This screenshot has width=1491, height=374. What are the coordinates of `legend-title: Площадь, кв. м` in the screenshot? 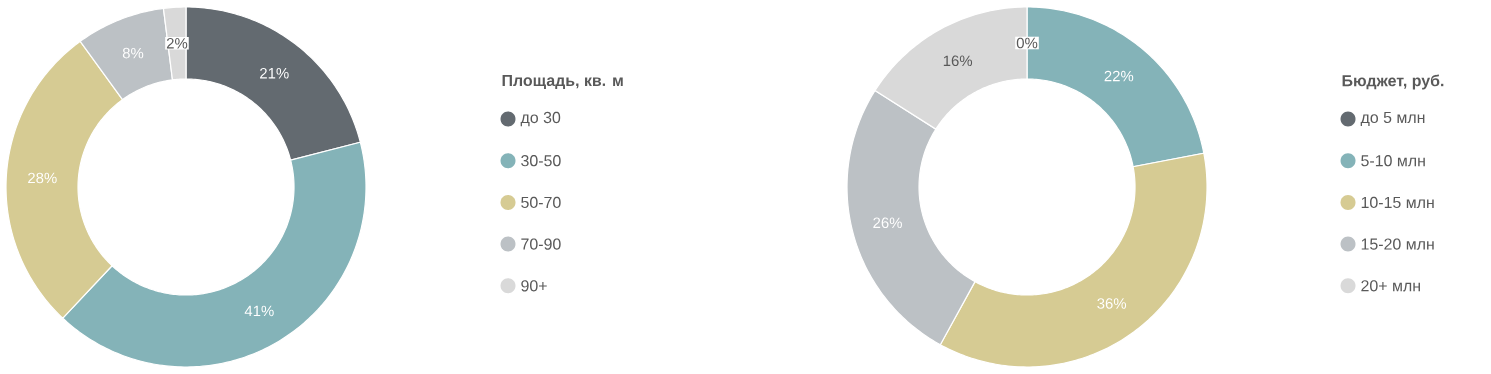 It's located at (562, 82).